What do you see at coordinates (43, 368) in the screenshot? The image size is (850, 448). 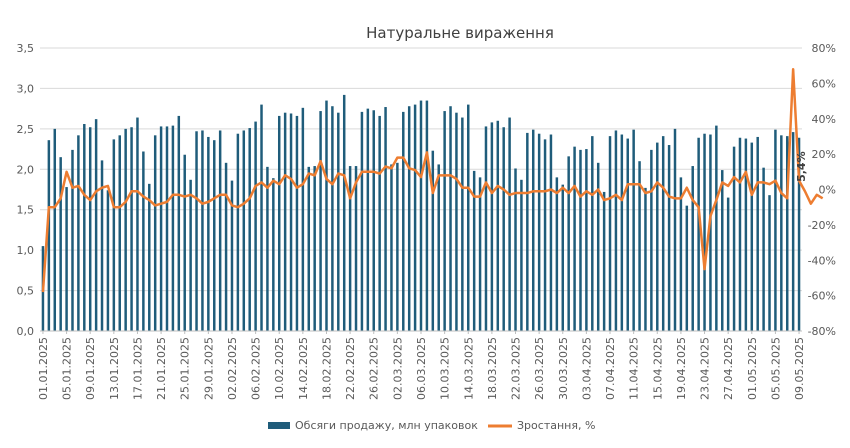 I see `x-tick-label: 01.01.2025` at bounding box center [43, 368].